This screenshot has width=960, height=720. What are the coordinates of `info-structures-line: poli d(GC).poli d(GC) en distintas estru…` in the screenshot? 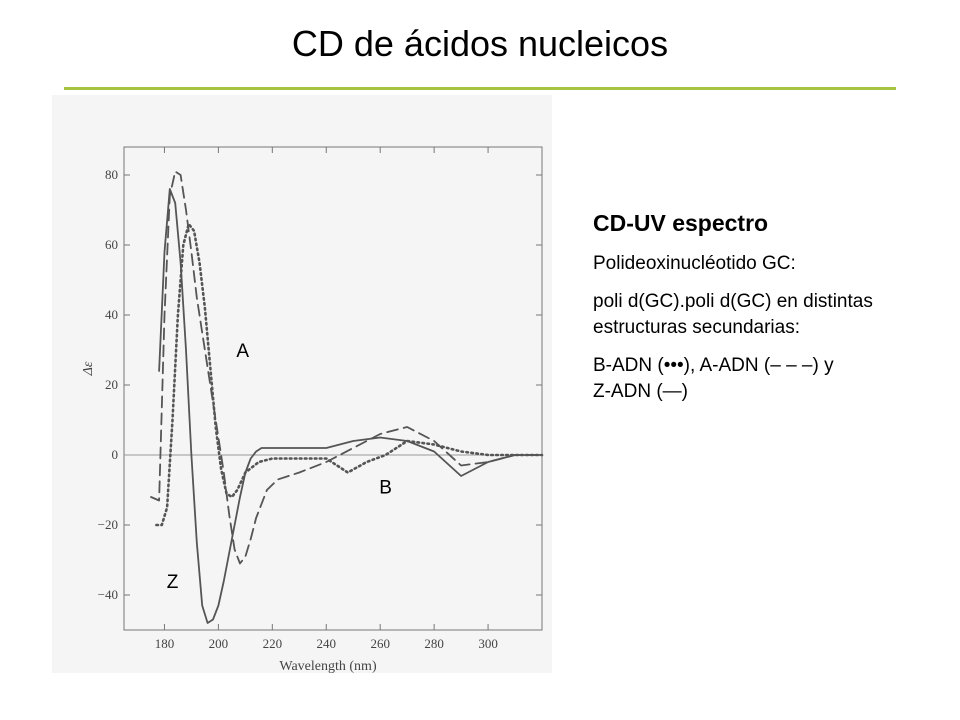 It's located at (773, 315).